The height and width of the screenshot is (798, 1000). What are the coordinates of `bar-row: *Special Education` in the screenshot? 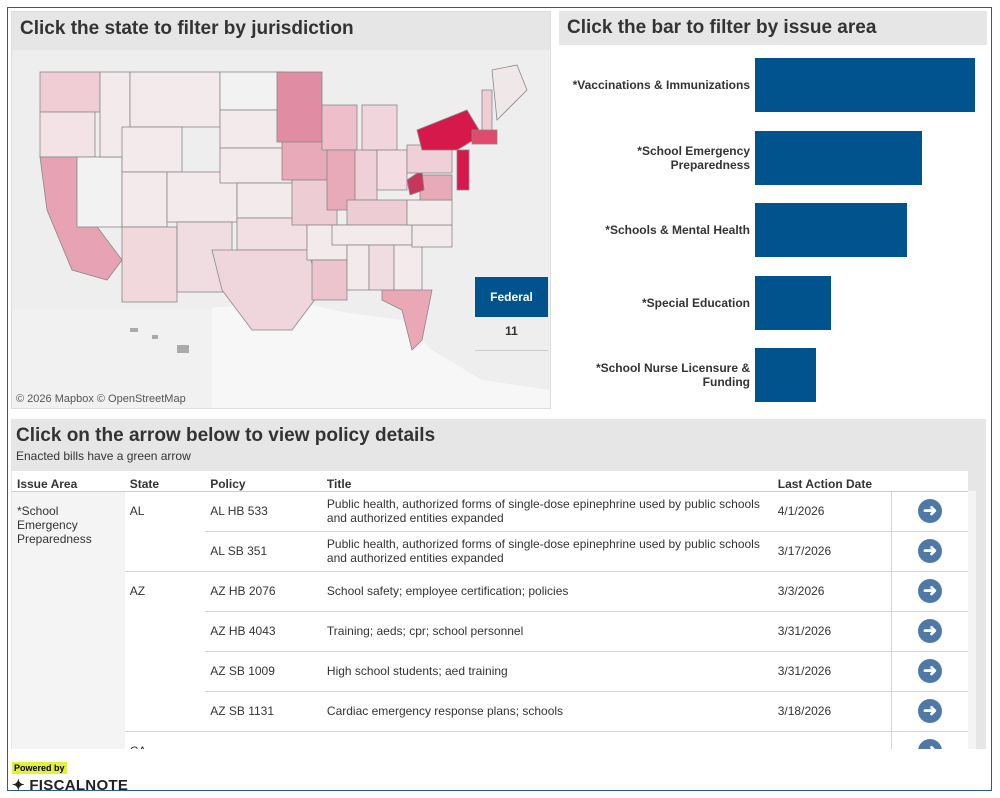 It's located at (773, 302).